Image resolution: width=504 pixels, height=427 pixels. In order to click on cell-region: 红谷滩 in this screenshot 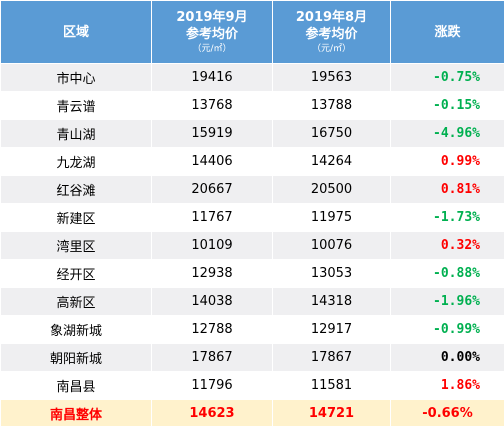, I will do `click(76, 190)`.